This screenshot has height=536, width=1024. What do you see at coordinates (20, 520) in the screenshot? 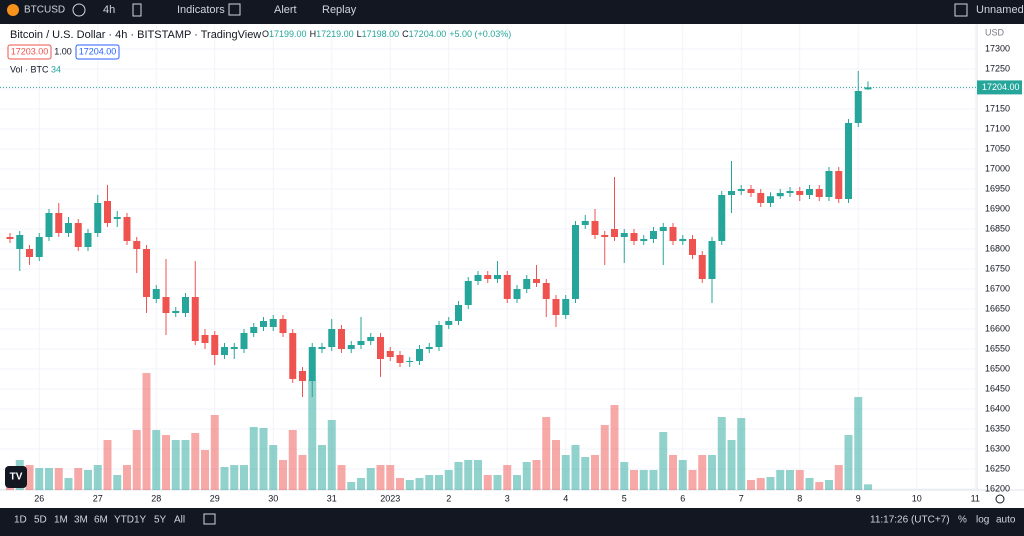
I see `range-button: 1D` at bounding box center [20, 520].